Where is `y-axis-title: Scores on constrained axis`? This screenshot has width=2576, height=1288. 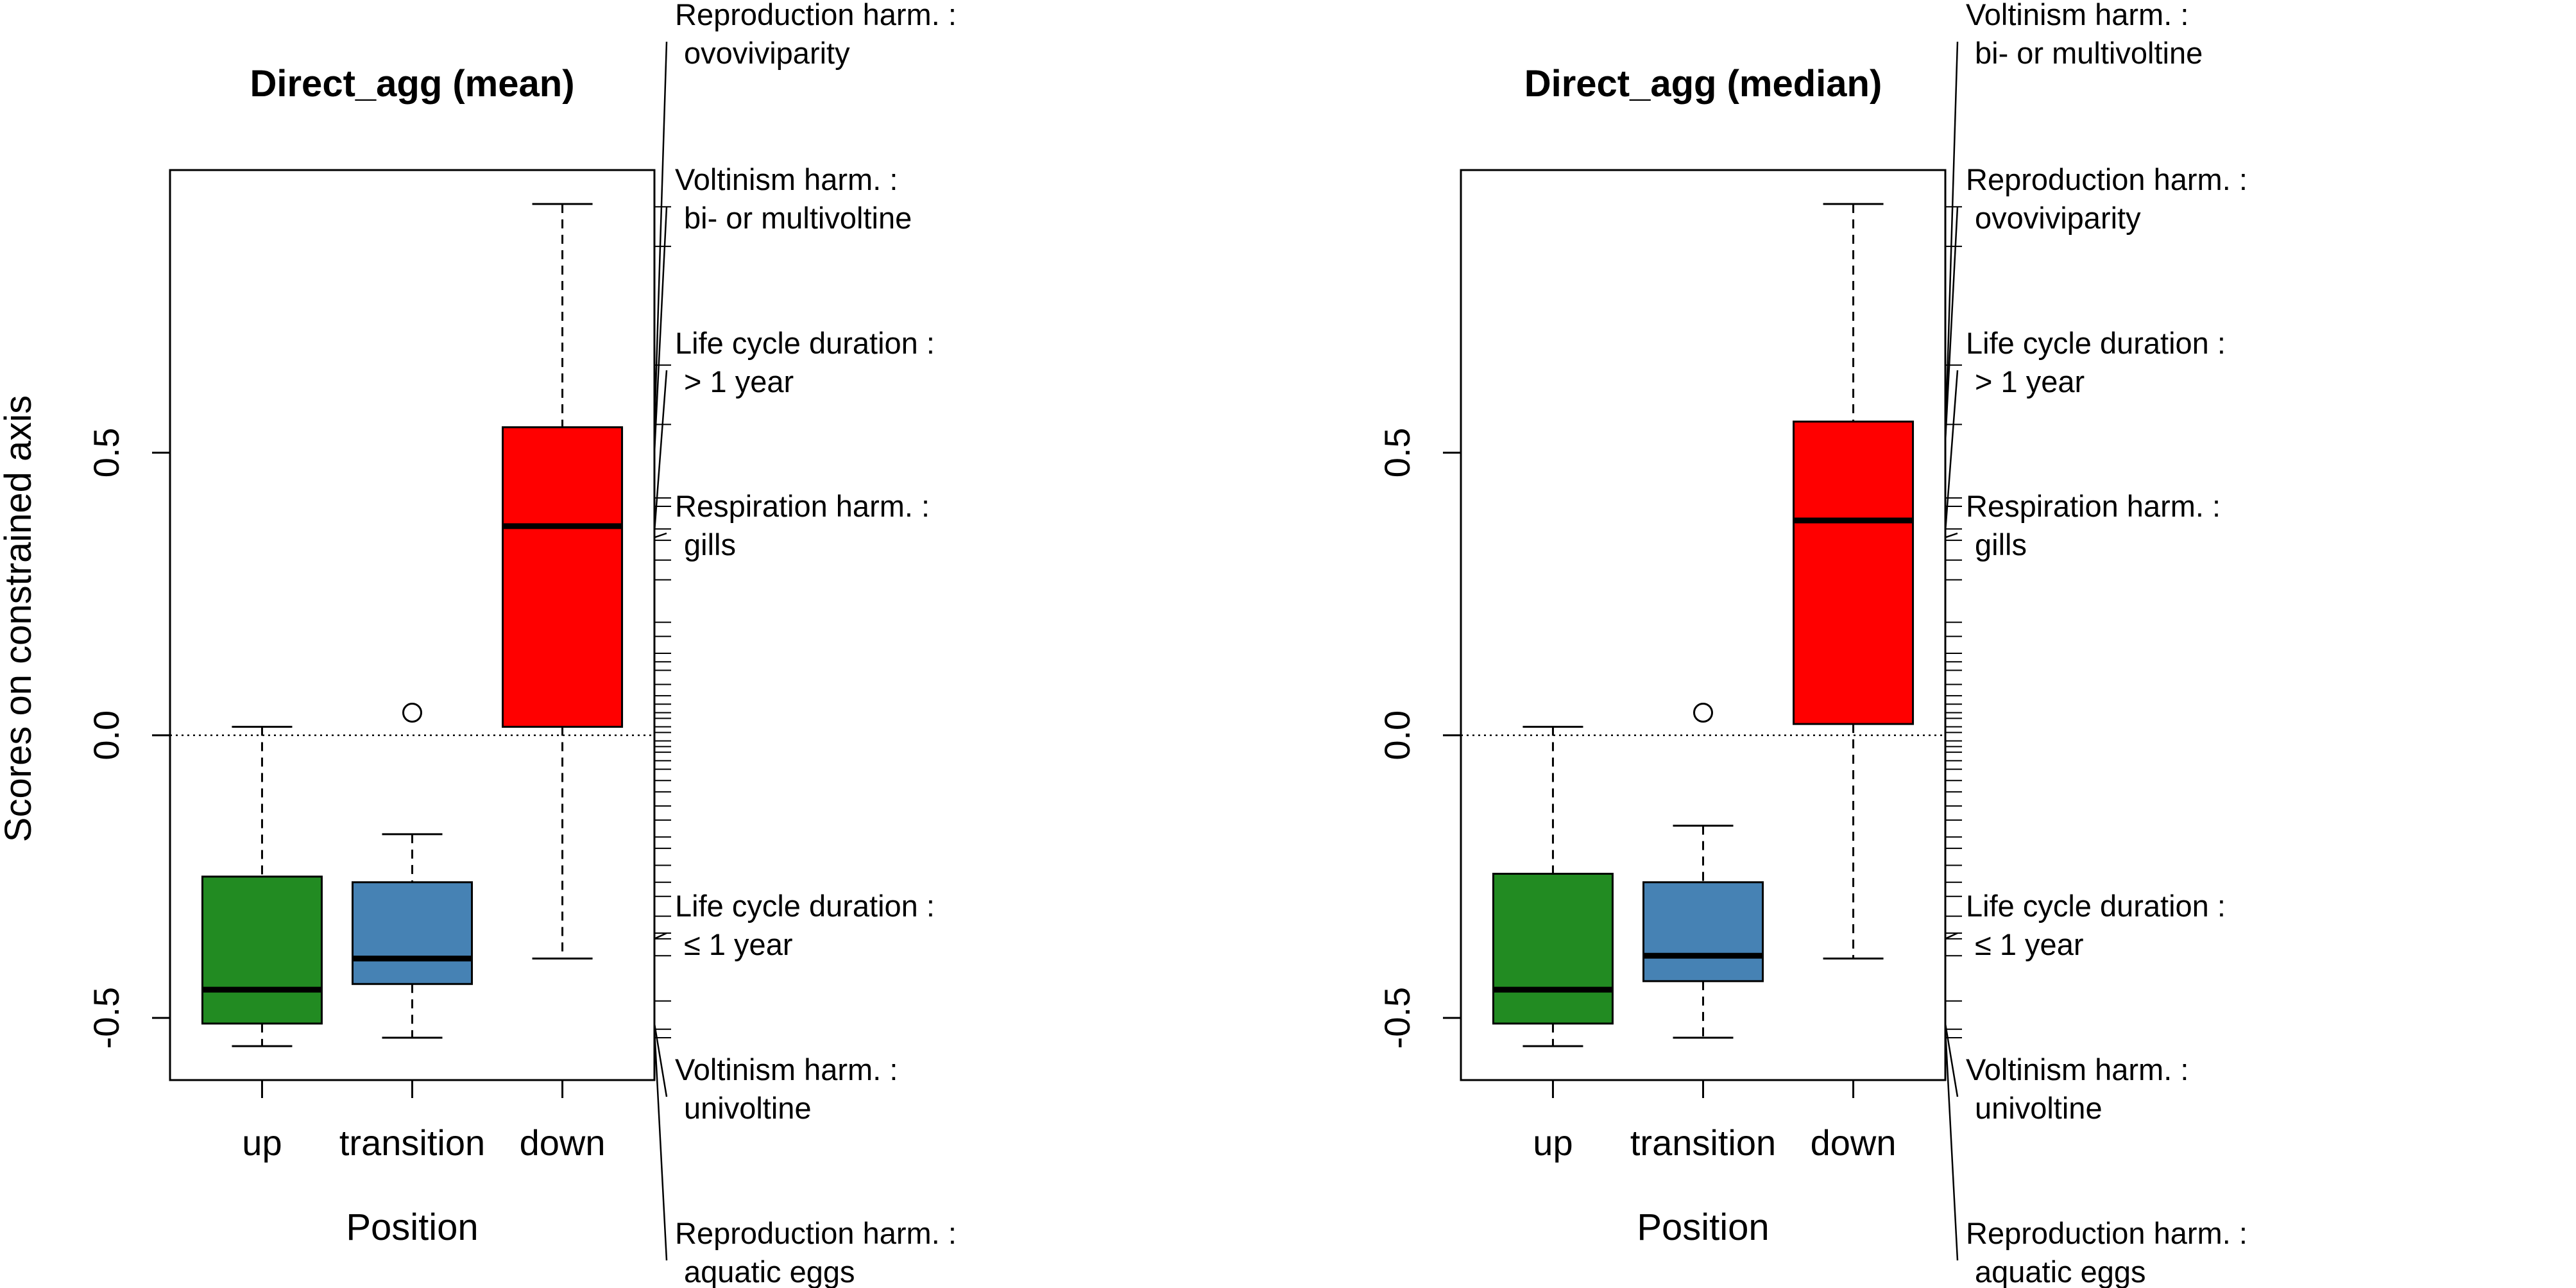
y-axis-title: Scores on constrained axis is located at coordinates (19, 618).